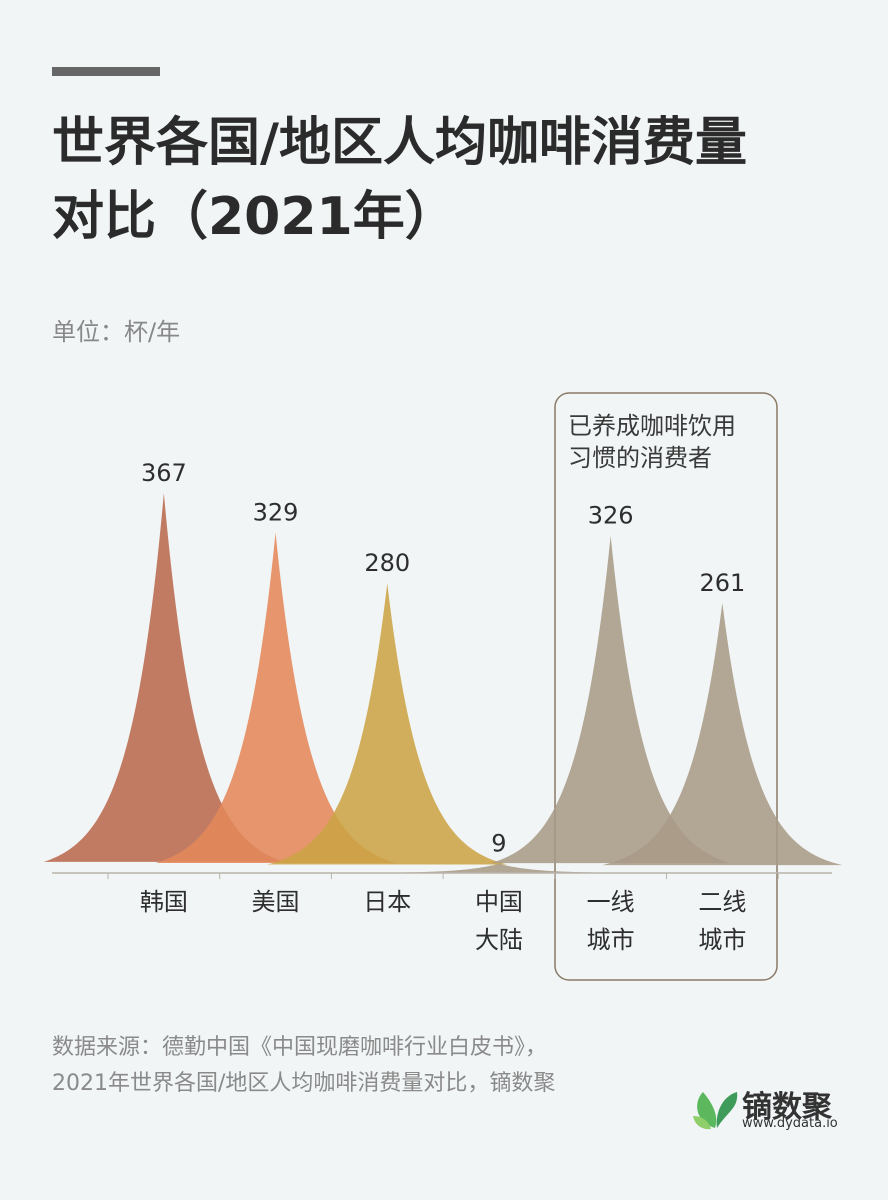  What do you see at coordinates (722, 583) in the screenshot?
I see `value-label: 261` at bounding box center [722, 583].